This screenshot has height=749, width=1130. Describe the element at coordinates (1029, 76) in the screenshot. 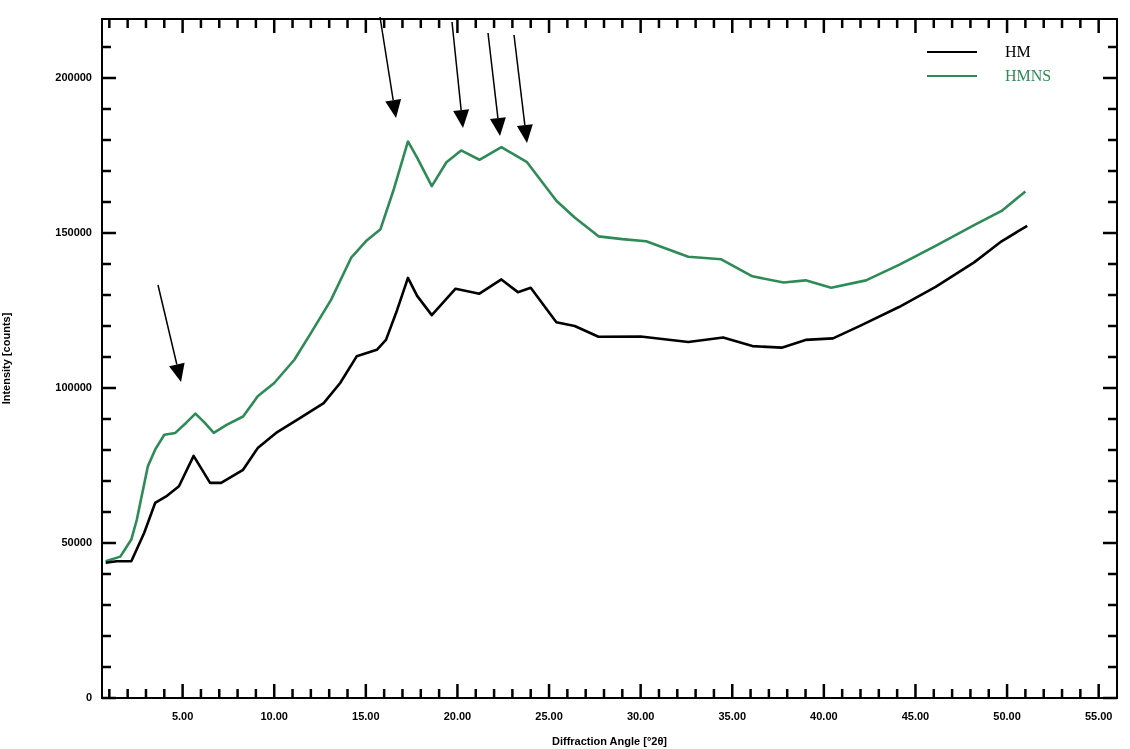

I see `legend-label: HMNS` at that location.